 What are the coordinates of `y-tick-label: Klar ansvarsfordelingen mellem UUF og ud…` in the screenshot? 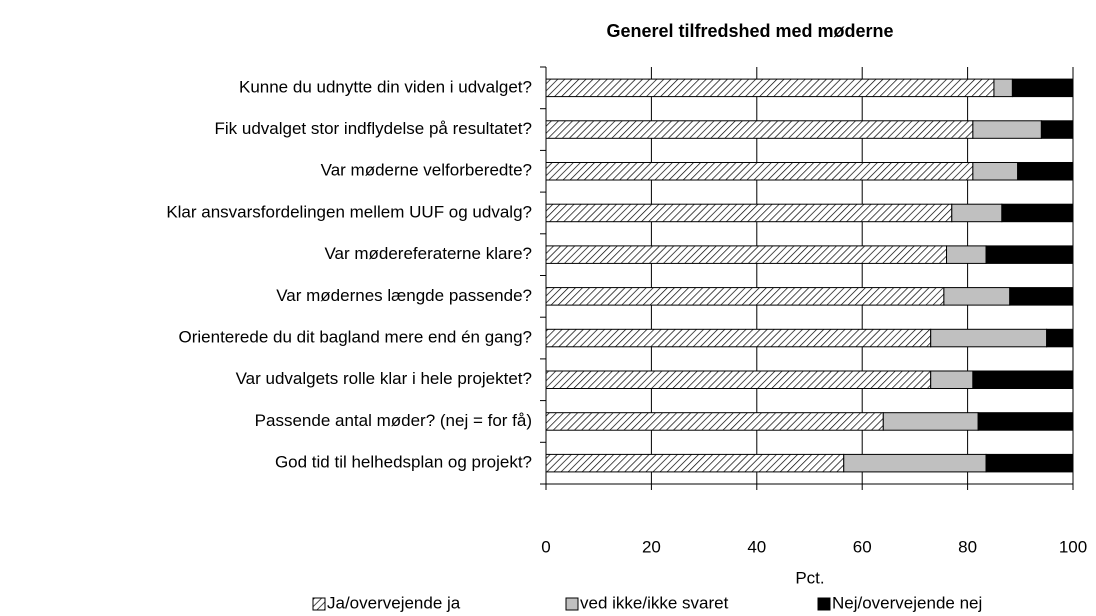 It's located at (349, 211).